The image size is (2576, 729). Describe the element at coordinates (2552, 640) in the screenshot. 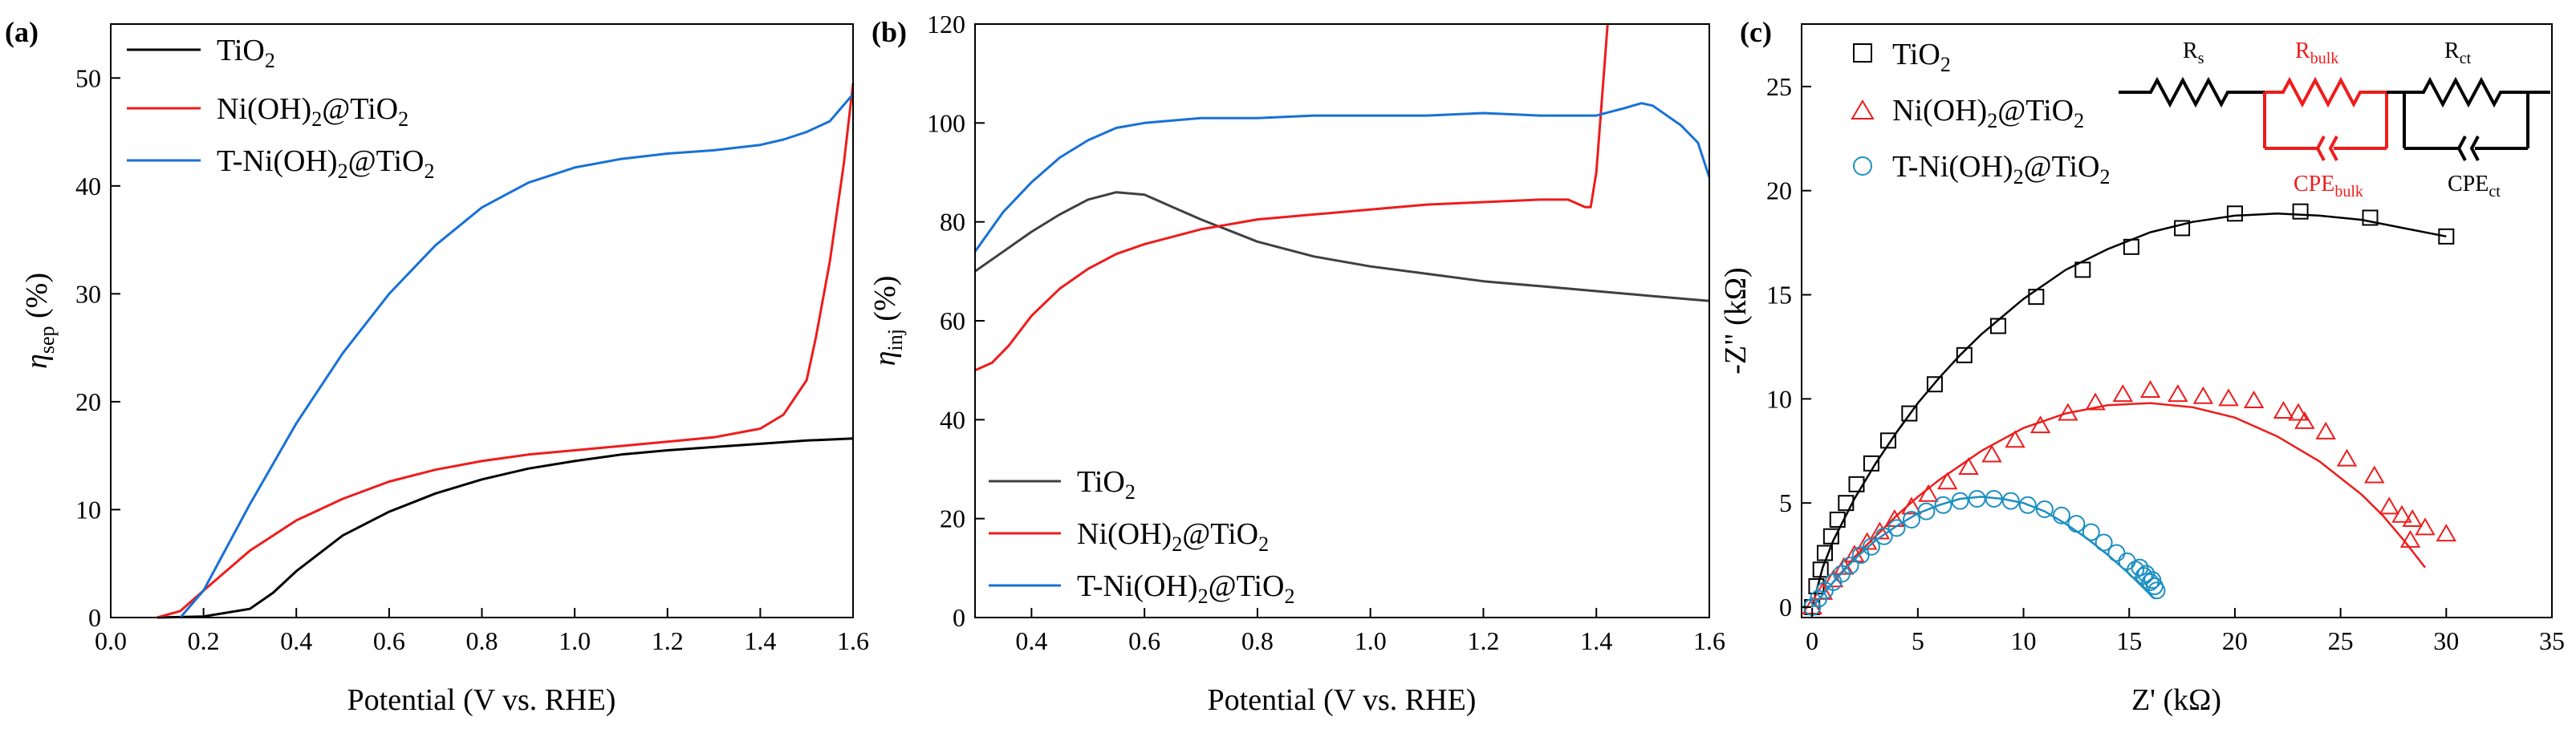

I see `xtick-label: 35` at that location.